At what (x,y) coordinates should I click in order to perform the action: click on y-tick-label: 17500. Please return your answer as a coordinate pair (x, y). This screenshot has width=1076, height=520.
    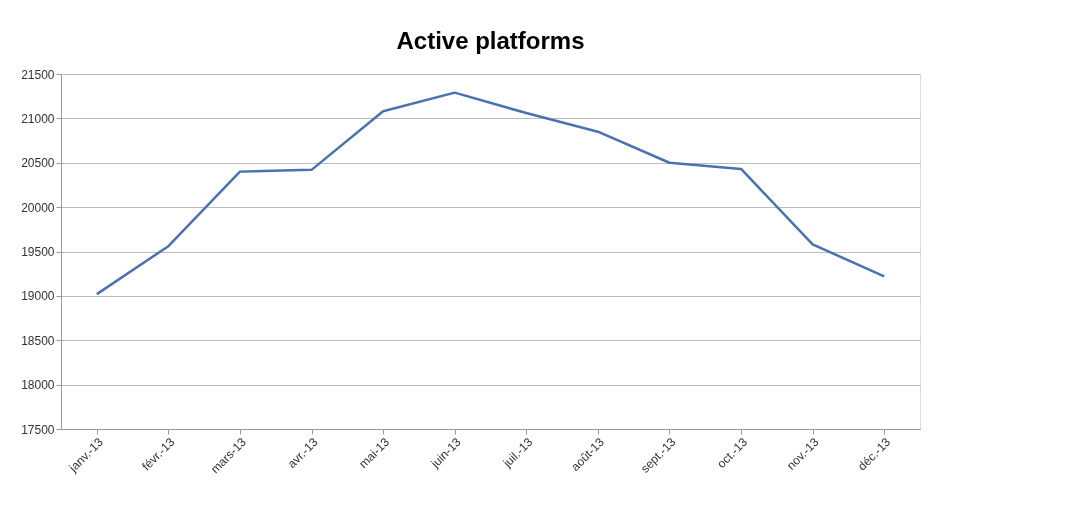
    Looking at the image, I should click on (38, 429).